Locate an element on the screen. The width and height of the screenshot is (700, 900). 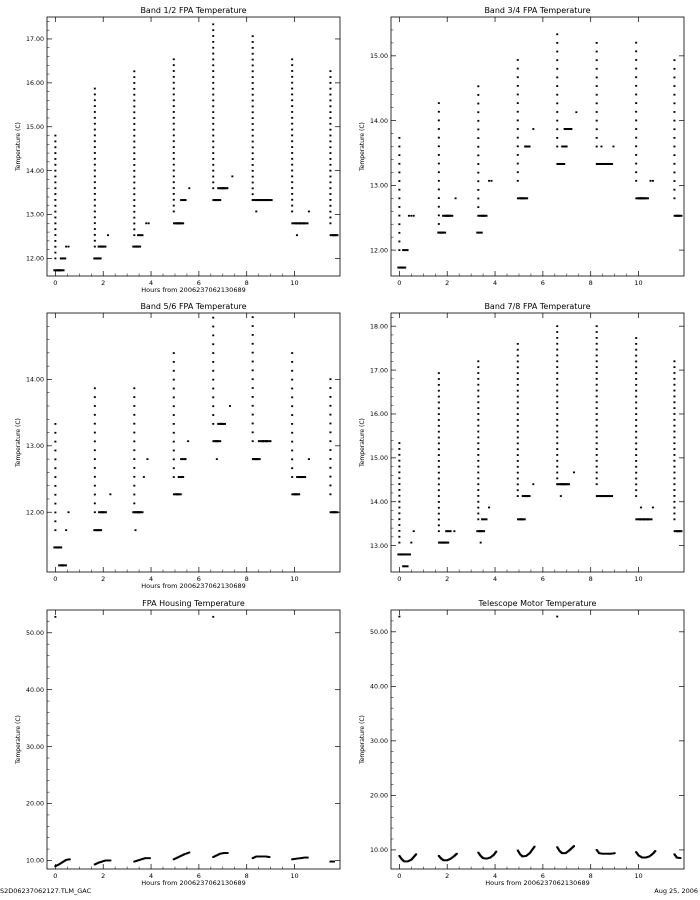
x-tick-label: 8 is located at coordinates (591, 579).